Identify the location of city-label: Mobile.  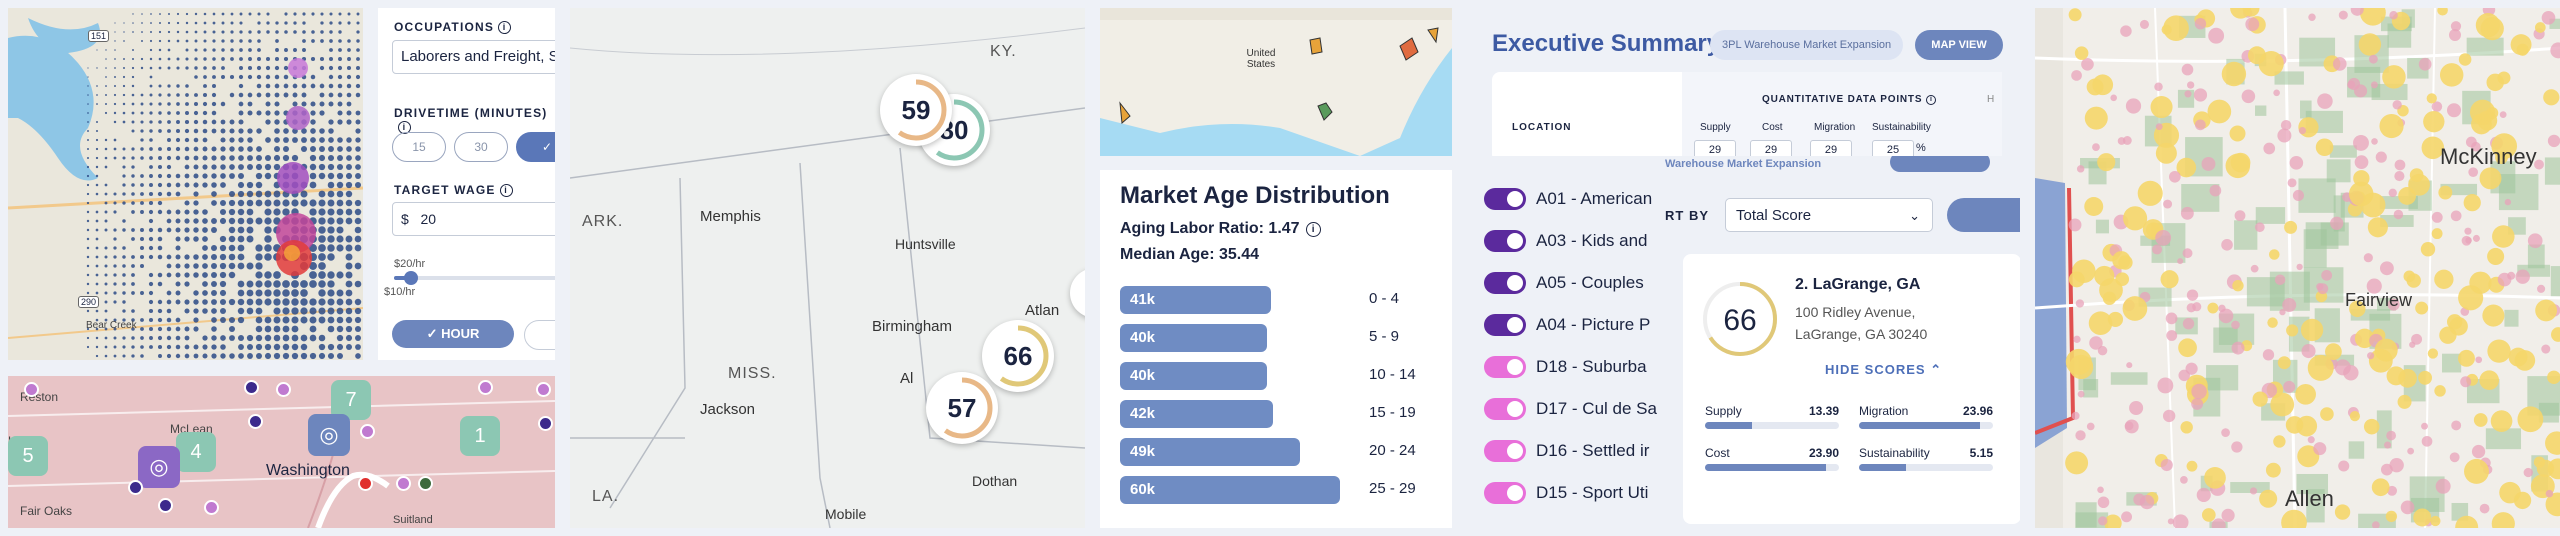
(846, 514).